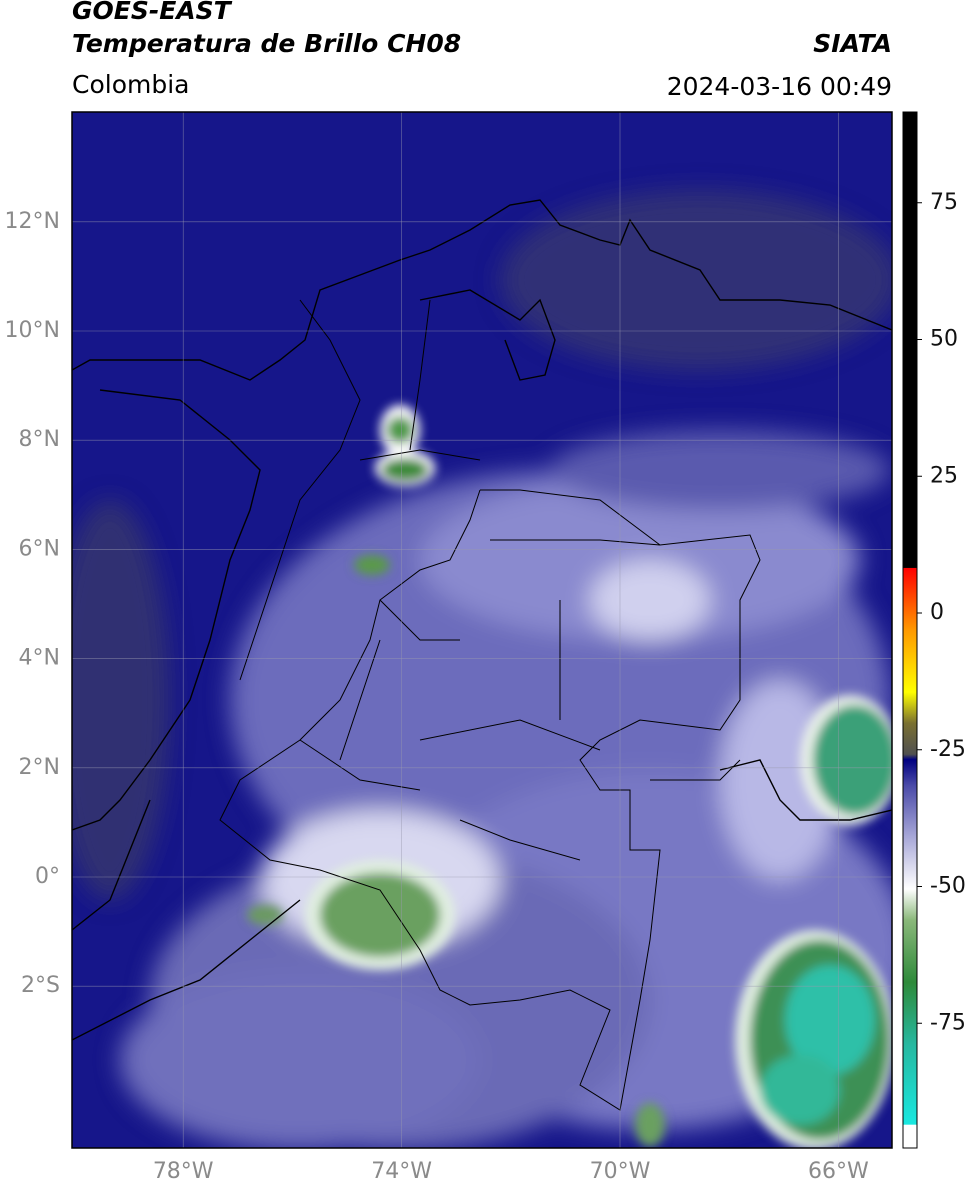 The height and width of the screenshot is (1194, 966). What do you see at coordinates (838, 1171) in the screenshot?
I see `lon-tick-label: 66°W` at bounding box center [838, 1171].